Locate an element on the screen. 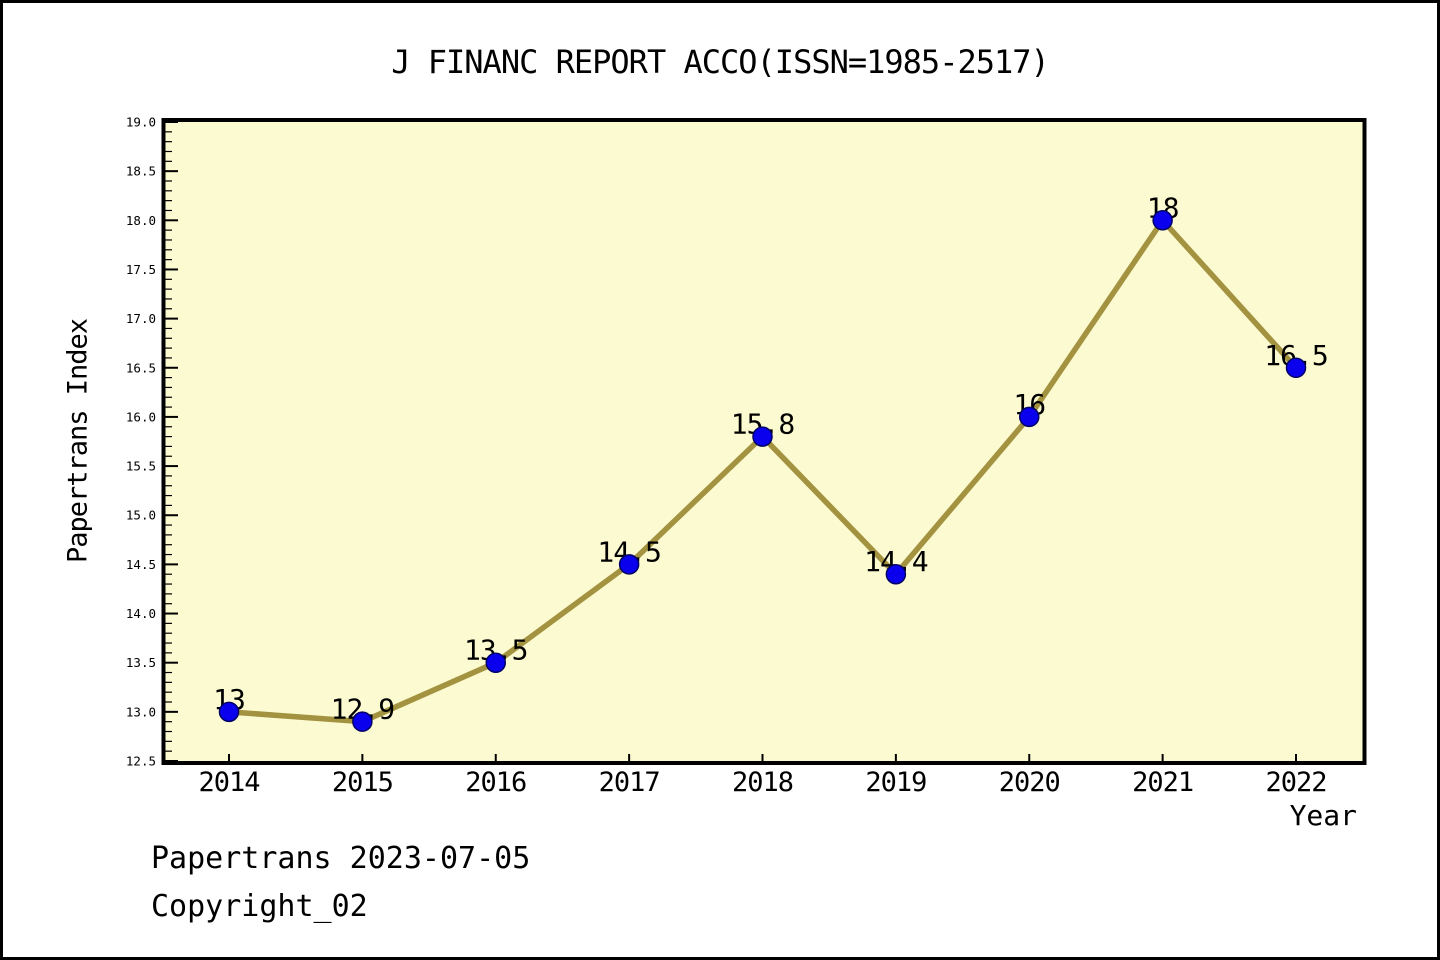 This screenshot has width=1440, height=960. x-tick-label: 2014 is located at coordinates (228, 782).